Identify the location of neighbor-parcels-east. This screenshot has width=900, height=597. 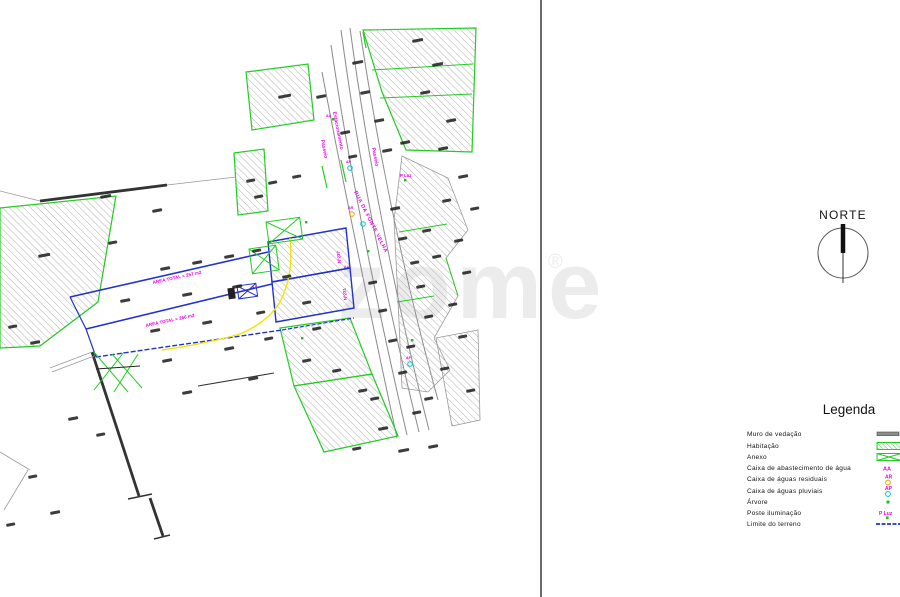
(437, 291).